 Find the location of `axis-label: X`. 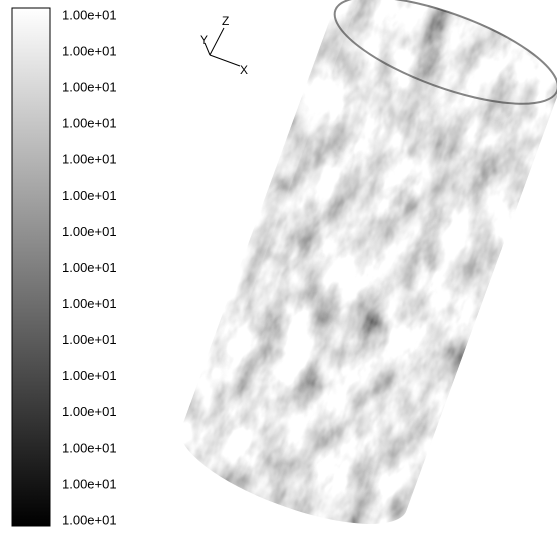

axis-label: X is located at coordinates (244, 70).